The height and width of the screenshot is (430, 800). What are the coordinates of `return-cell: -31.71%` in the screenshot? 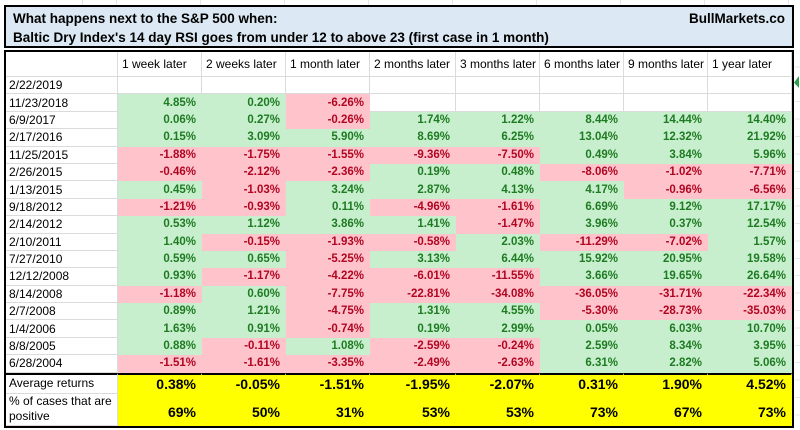 It's located at (666, 294).